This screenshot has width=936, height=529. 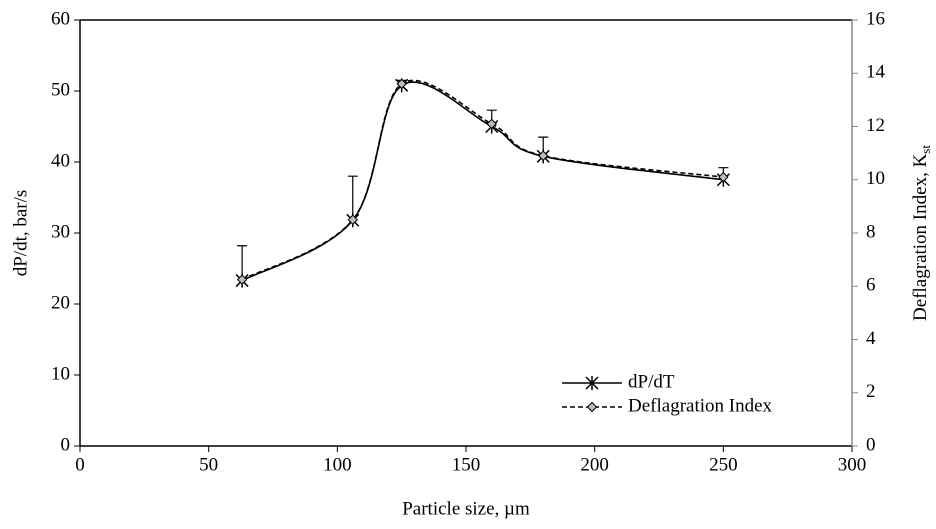 What do you see at coordinates (60, 160) in the screenshot?
I see `y-tick-label: 40` at bounding box center [60, 160].